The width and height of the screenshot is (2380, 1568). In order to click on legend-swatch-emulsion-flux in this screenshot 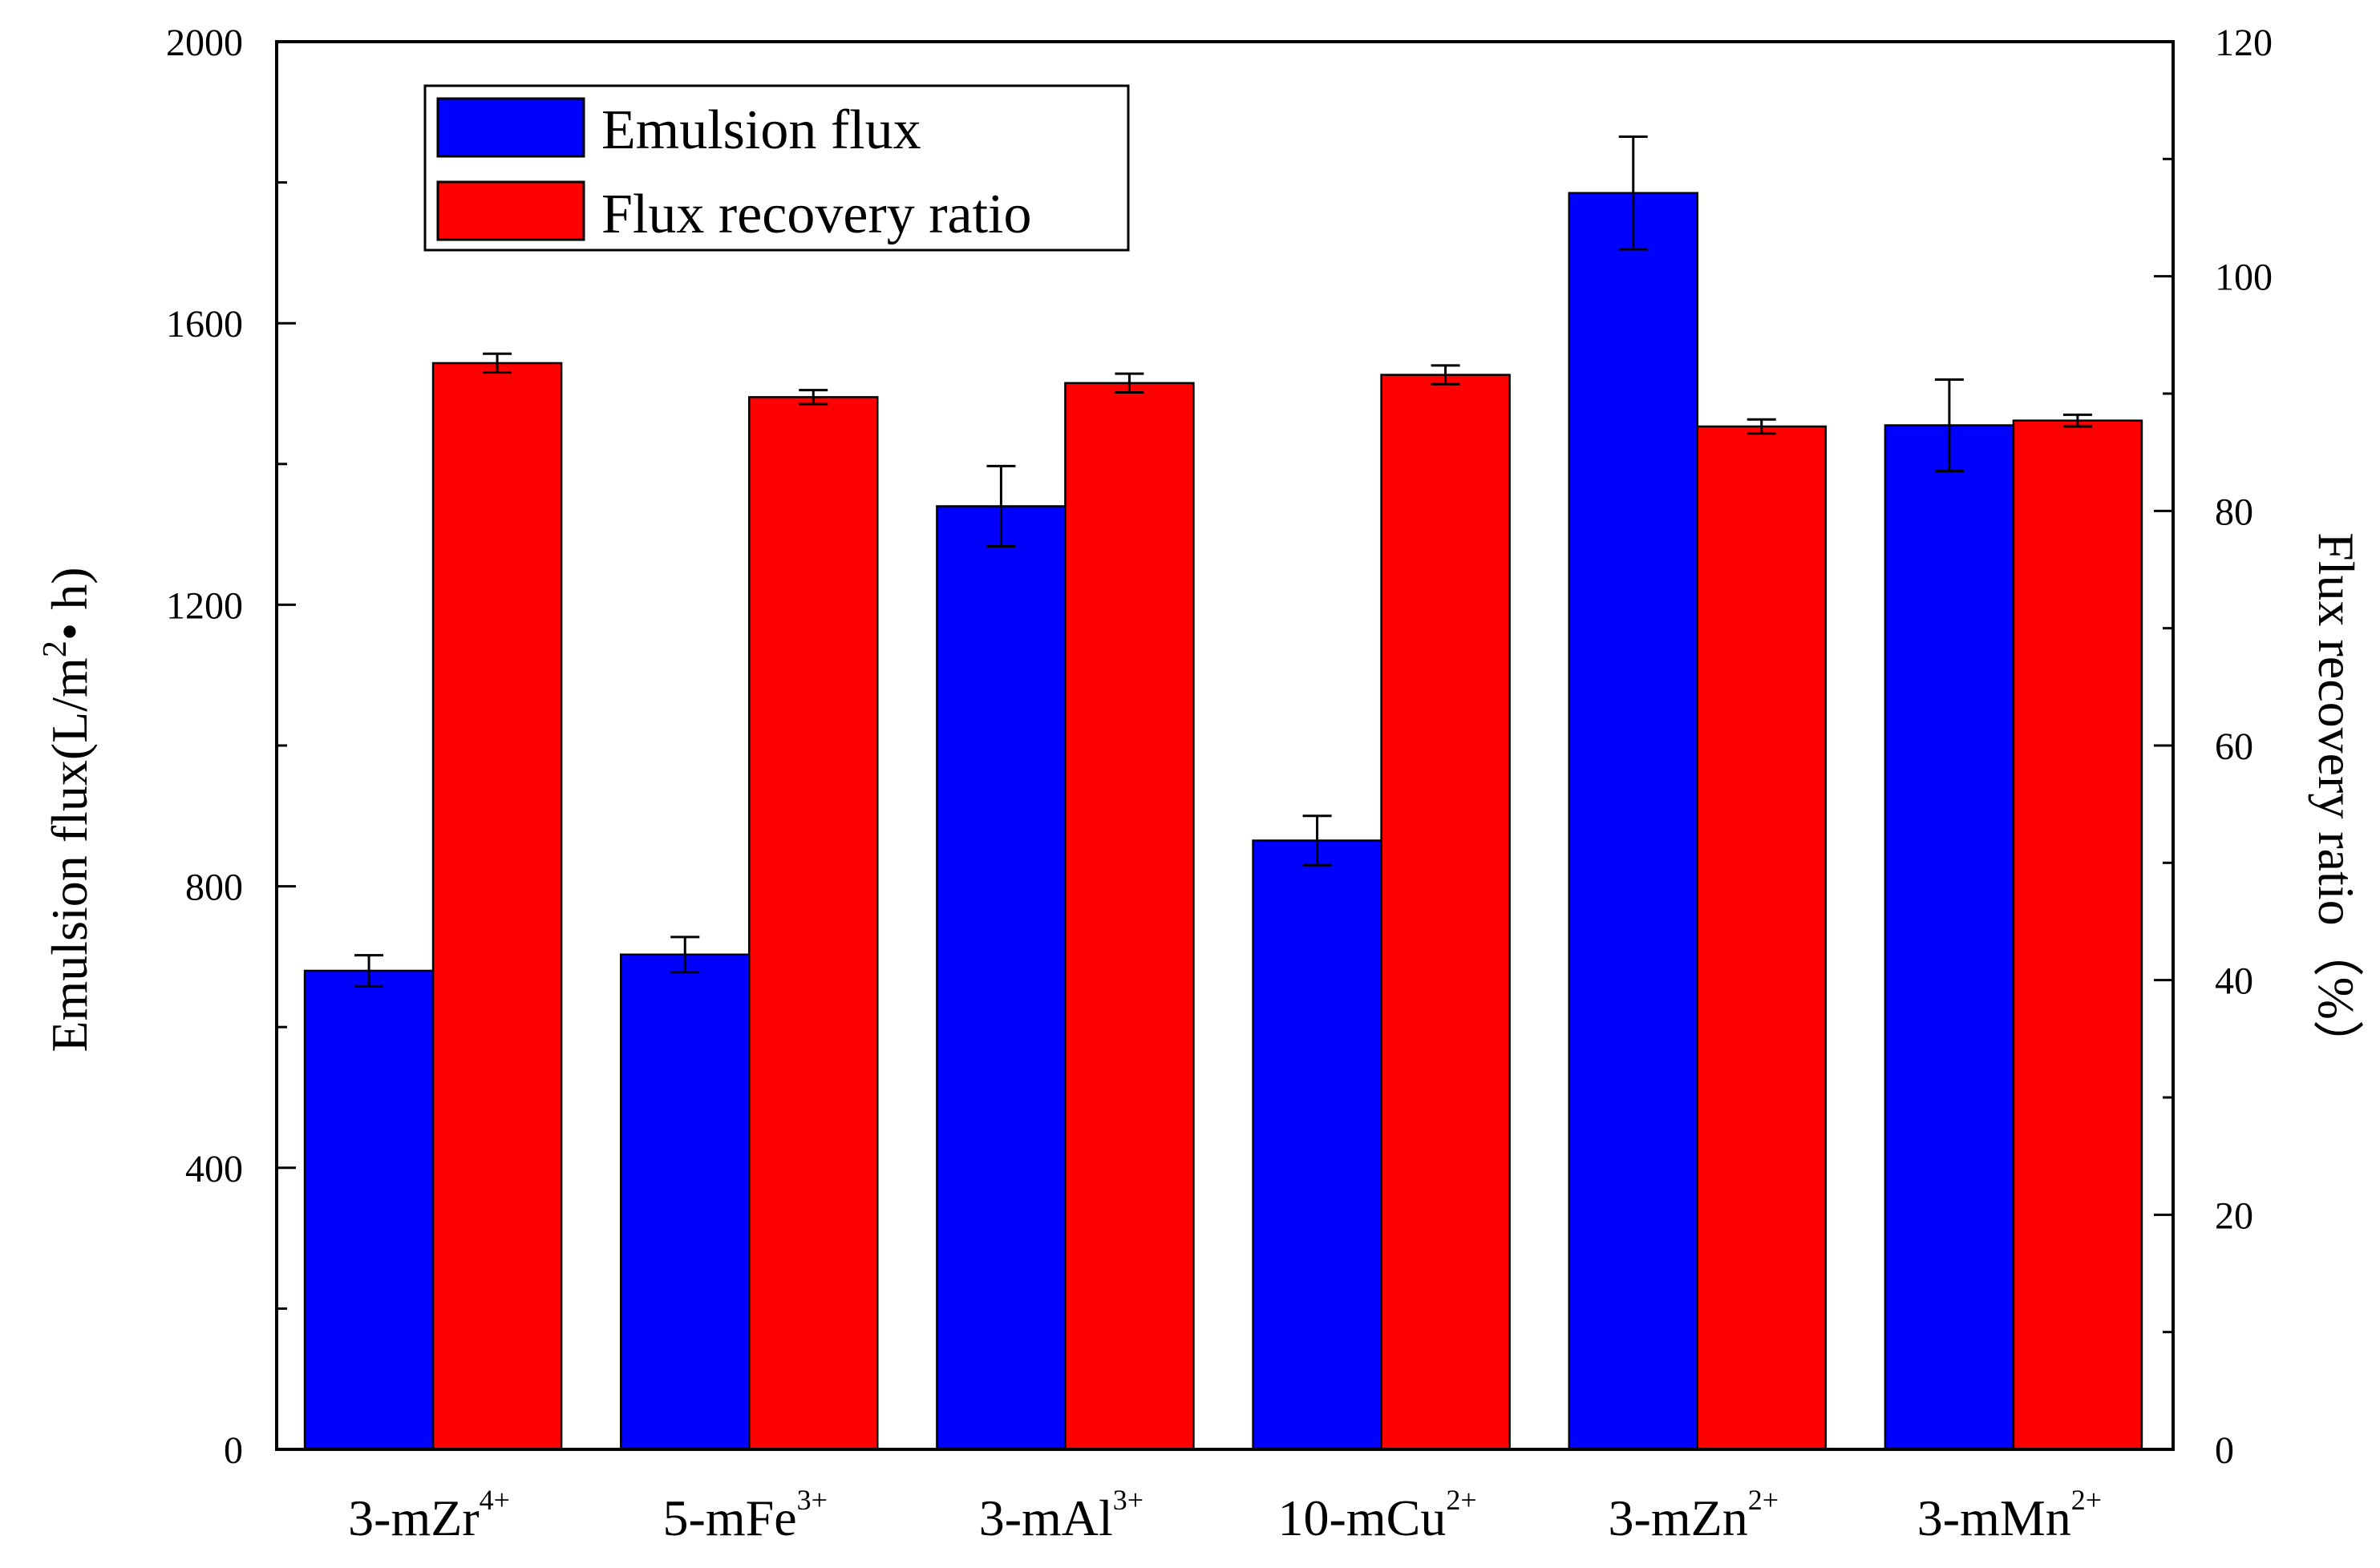, I will do `click(511, 127)`.